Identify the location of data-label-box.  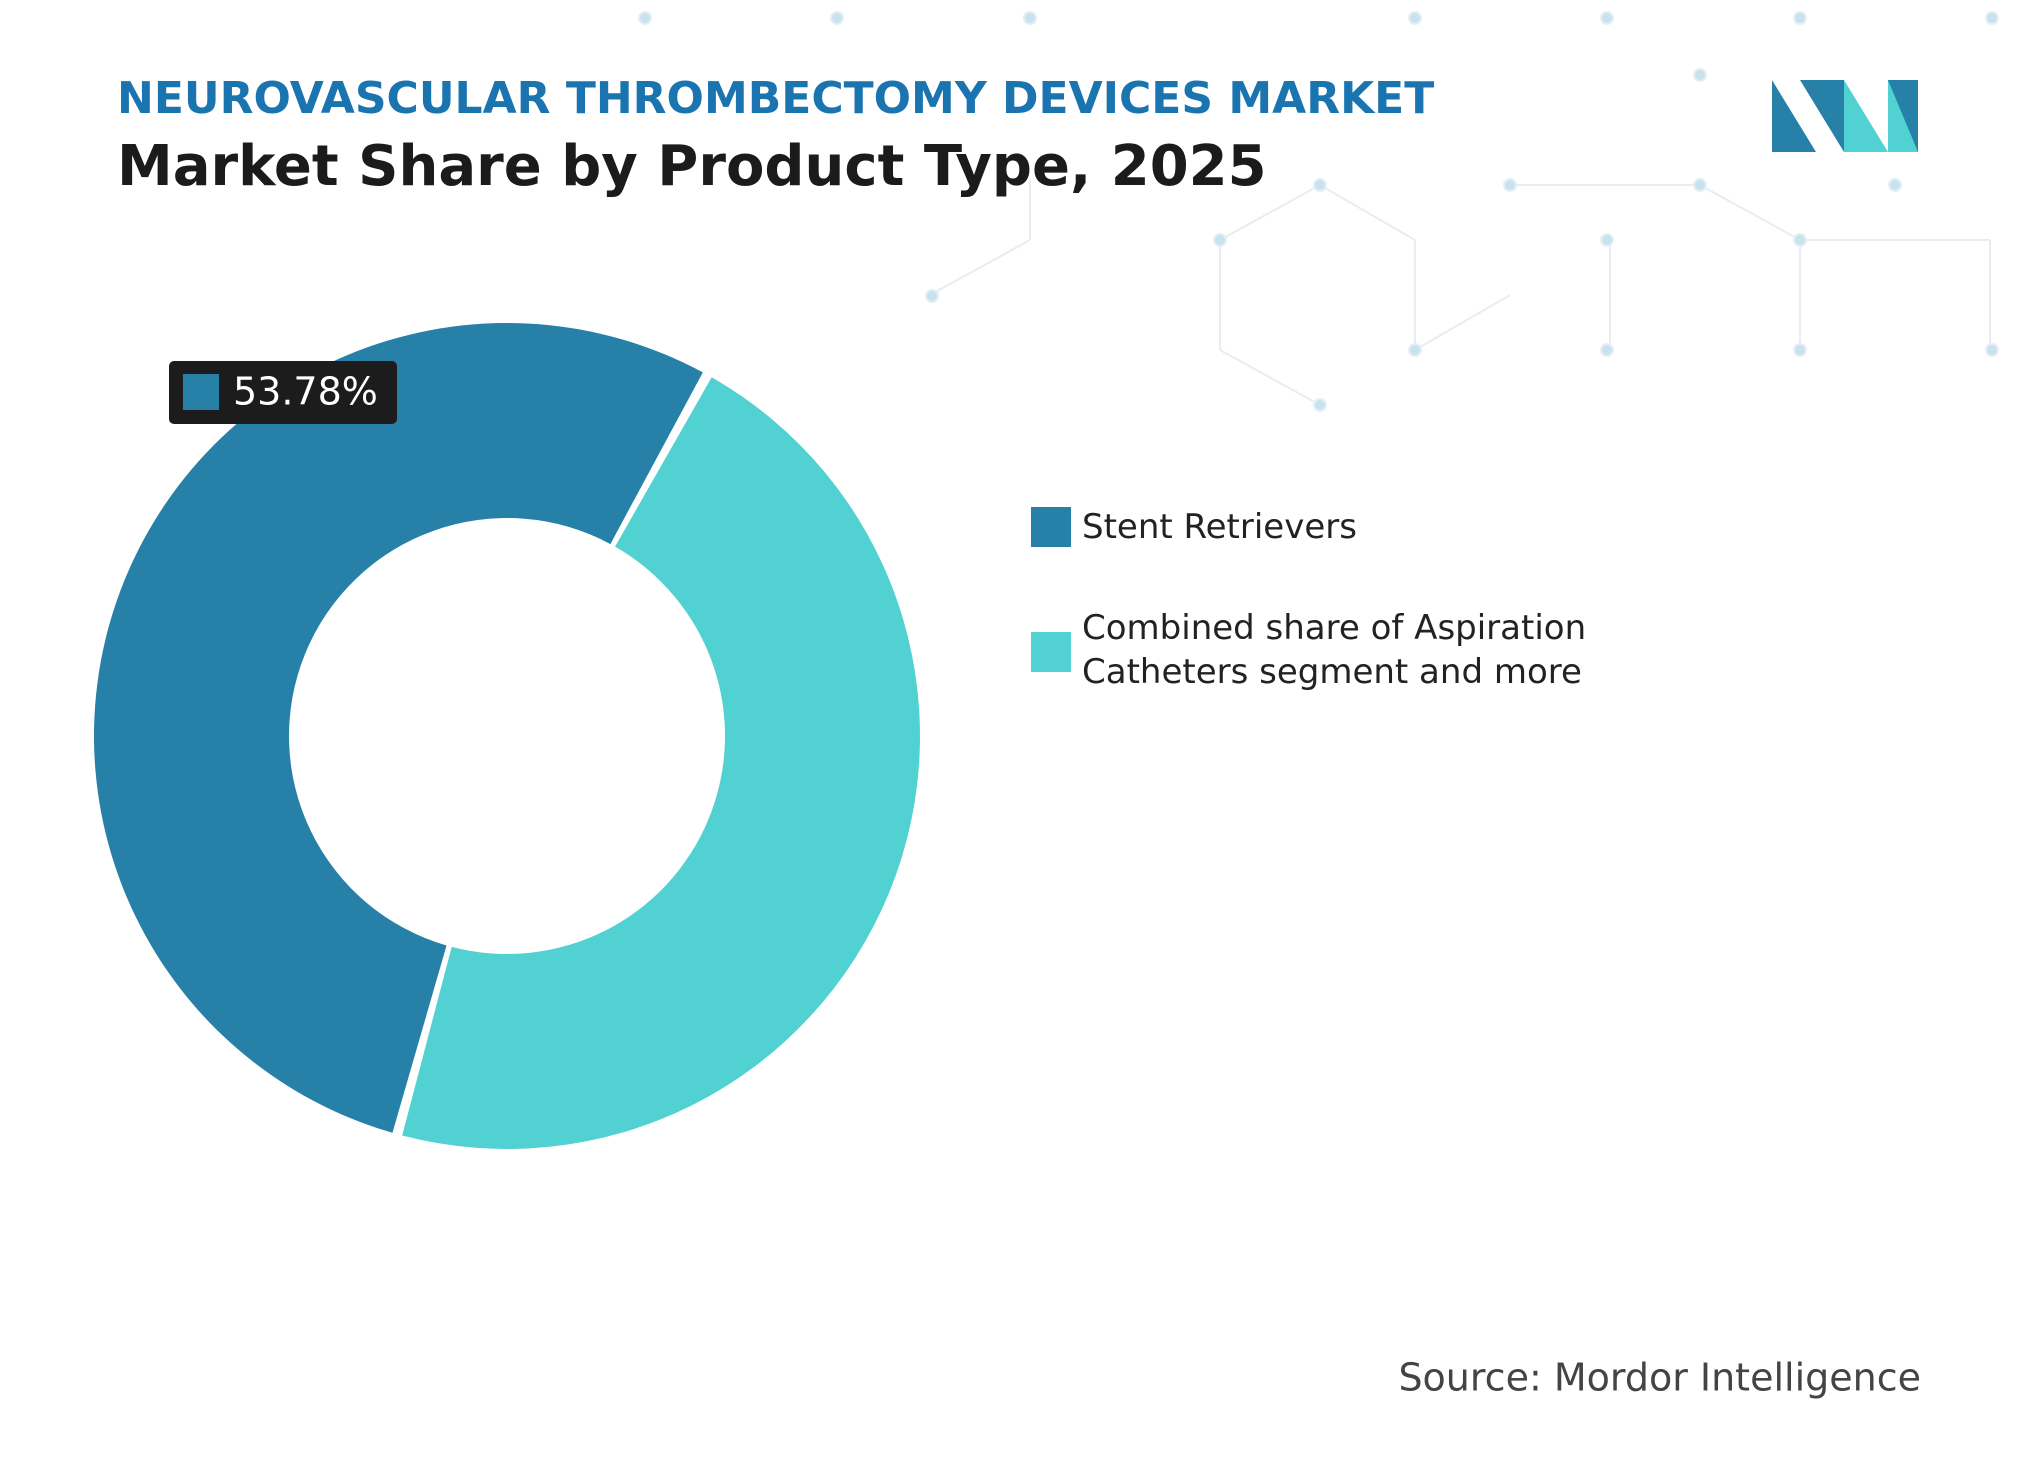
(283, 392).